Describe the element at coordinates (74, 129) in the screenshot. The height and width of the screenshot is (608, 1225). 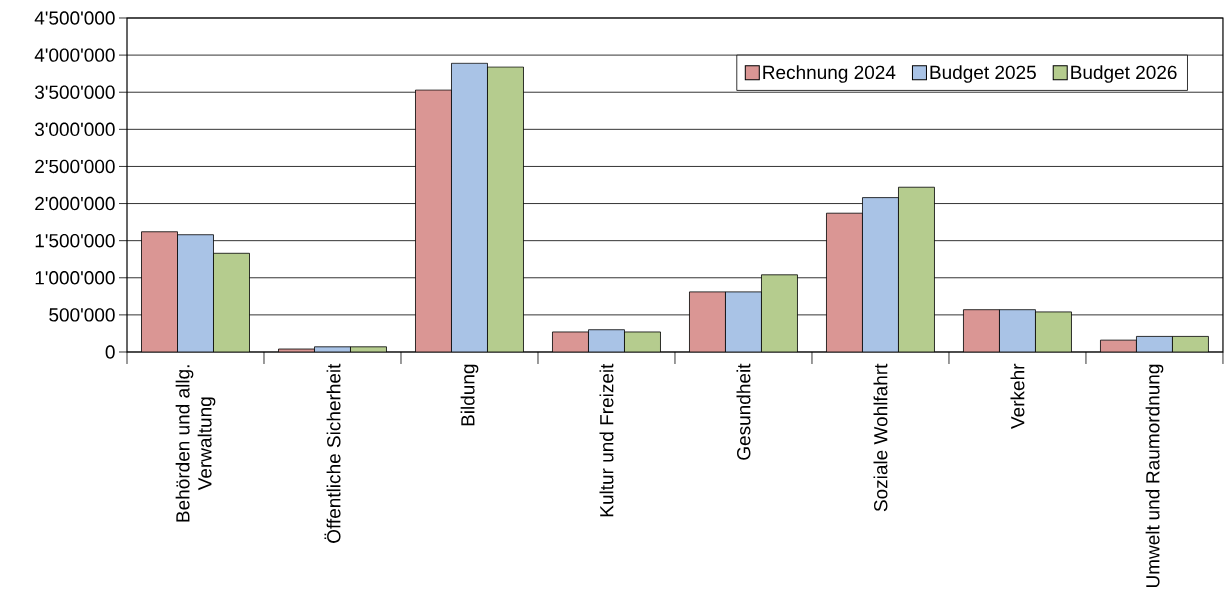
I see `y-tick-label: 3'000'000` at that location.